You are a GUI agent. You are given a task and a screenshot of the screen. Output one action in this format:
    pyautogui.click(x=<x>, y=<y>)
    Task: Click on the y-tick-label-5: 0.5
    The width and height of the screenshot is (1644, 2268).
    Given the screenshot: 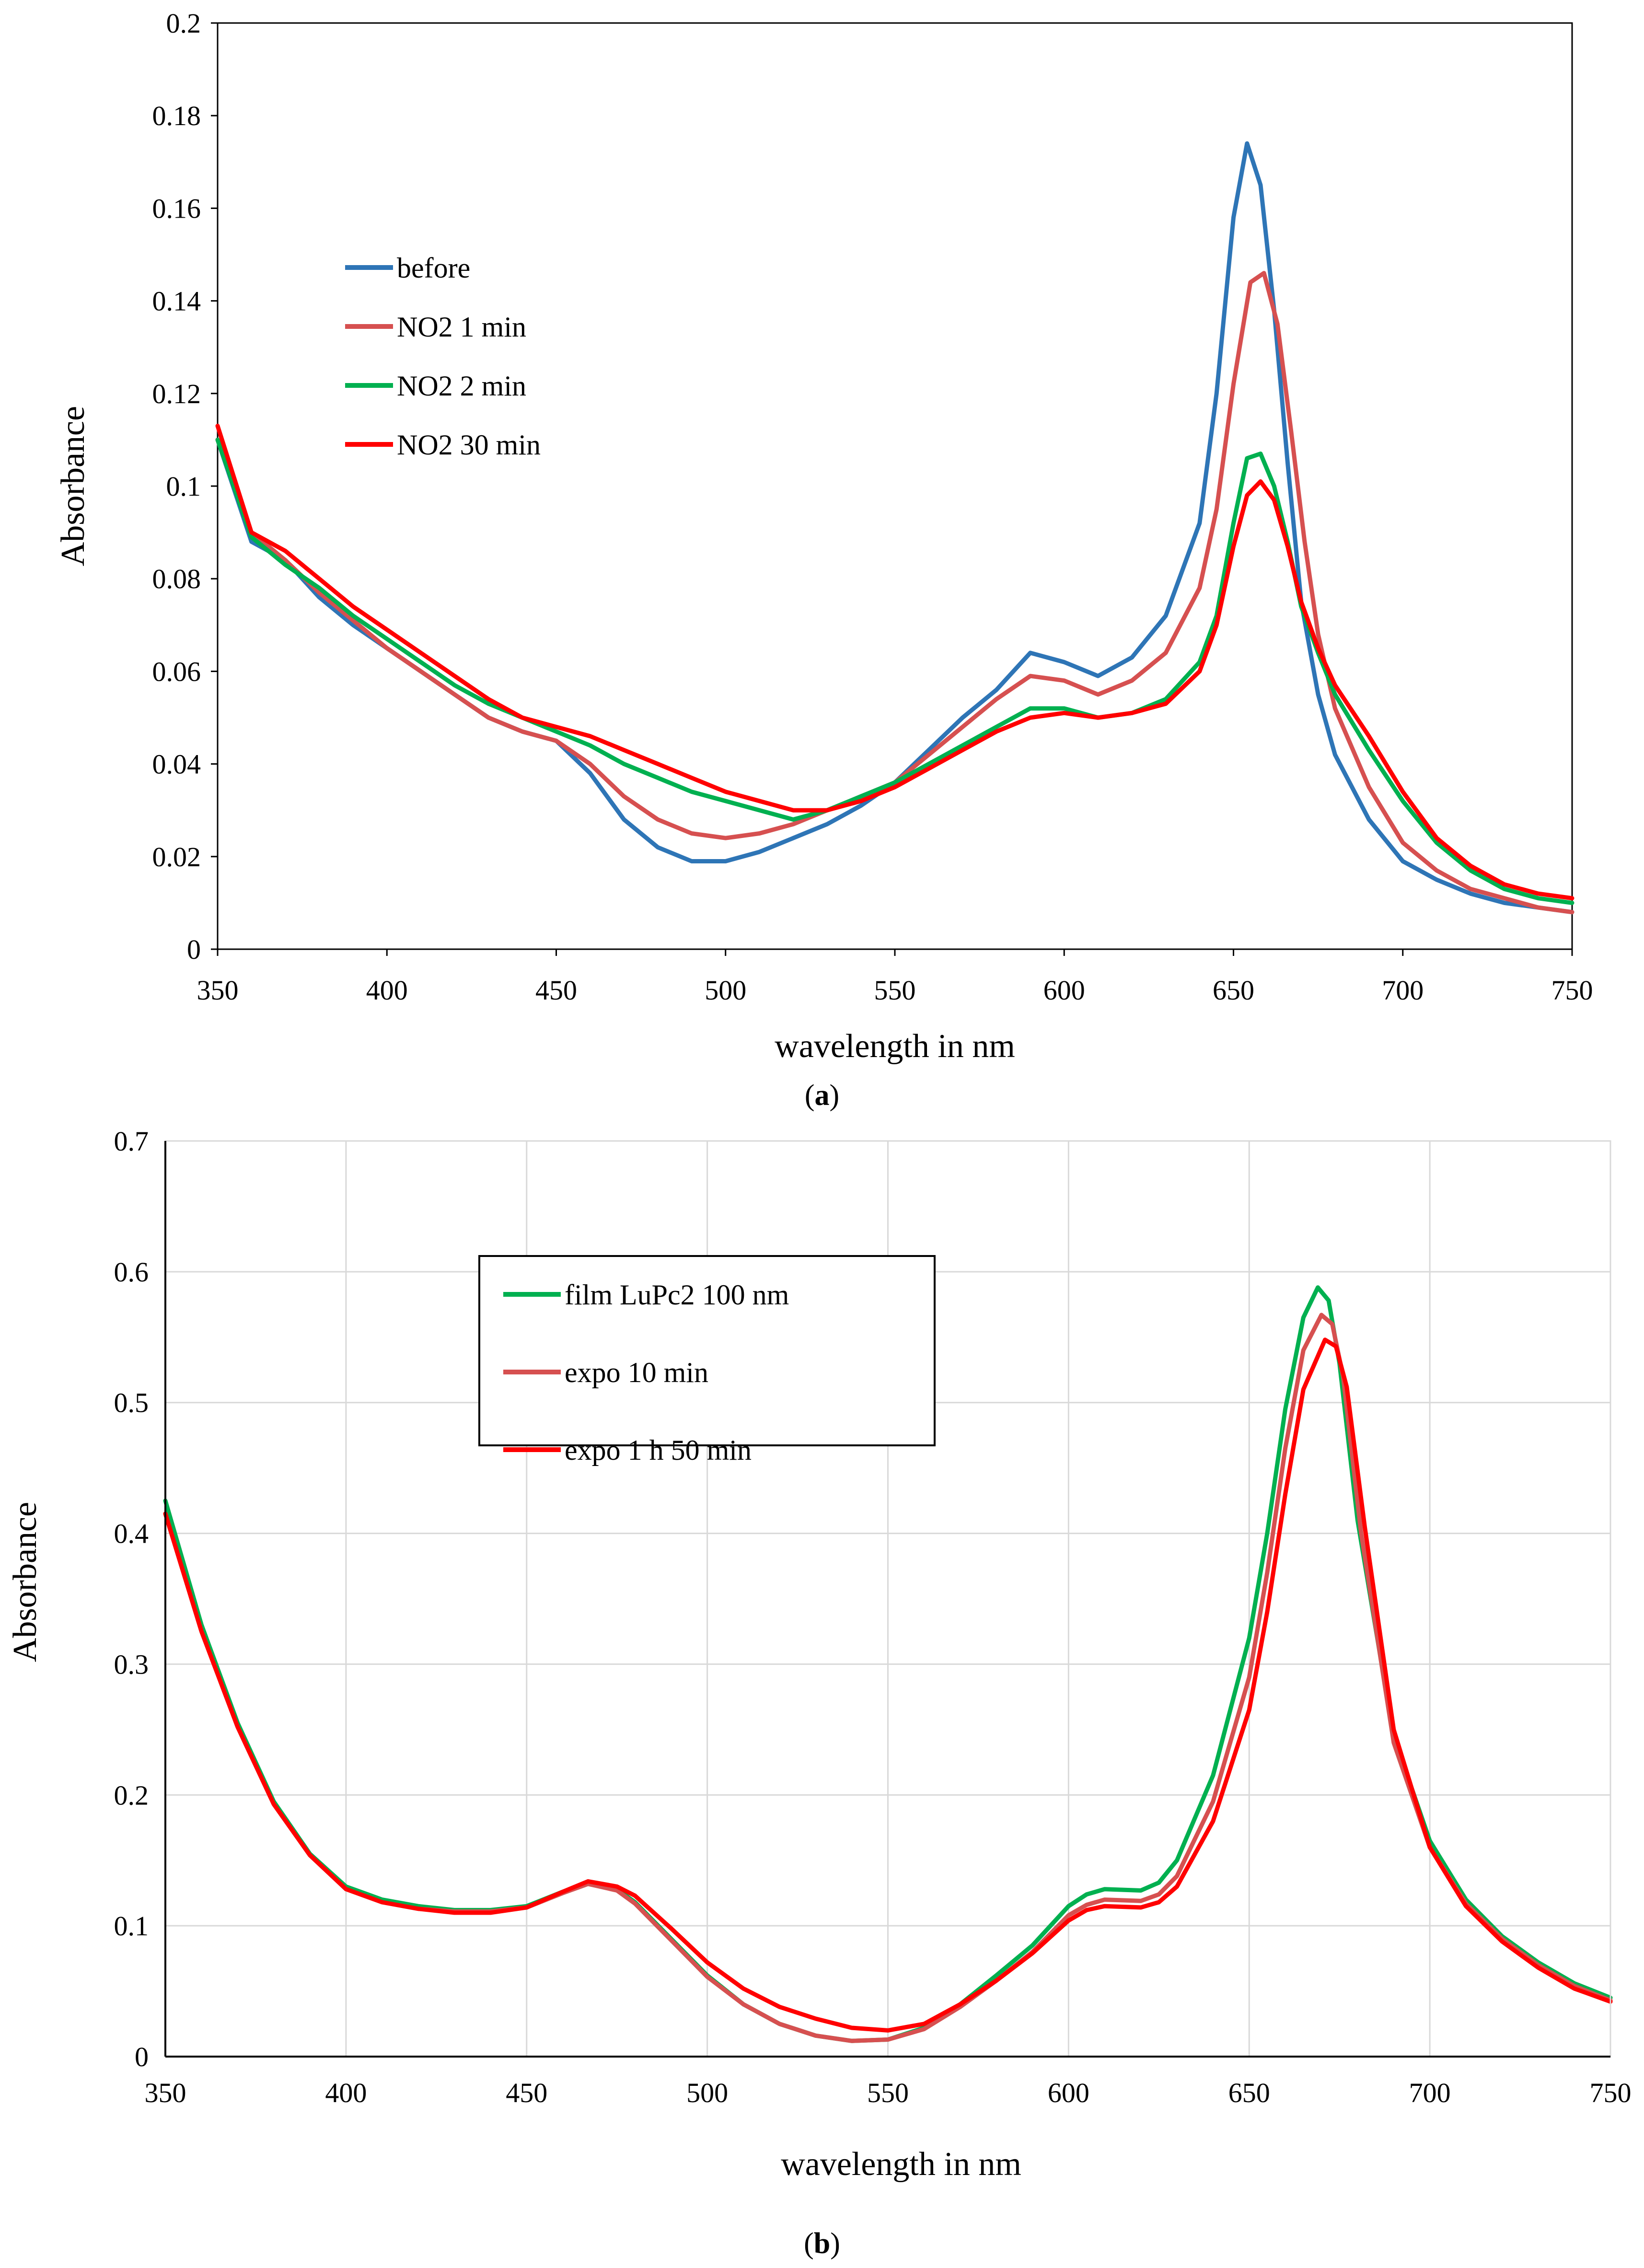 What is the action you would take?
    pyautogui.click(x=131, y=1403)
    